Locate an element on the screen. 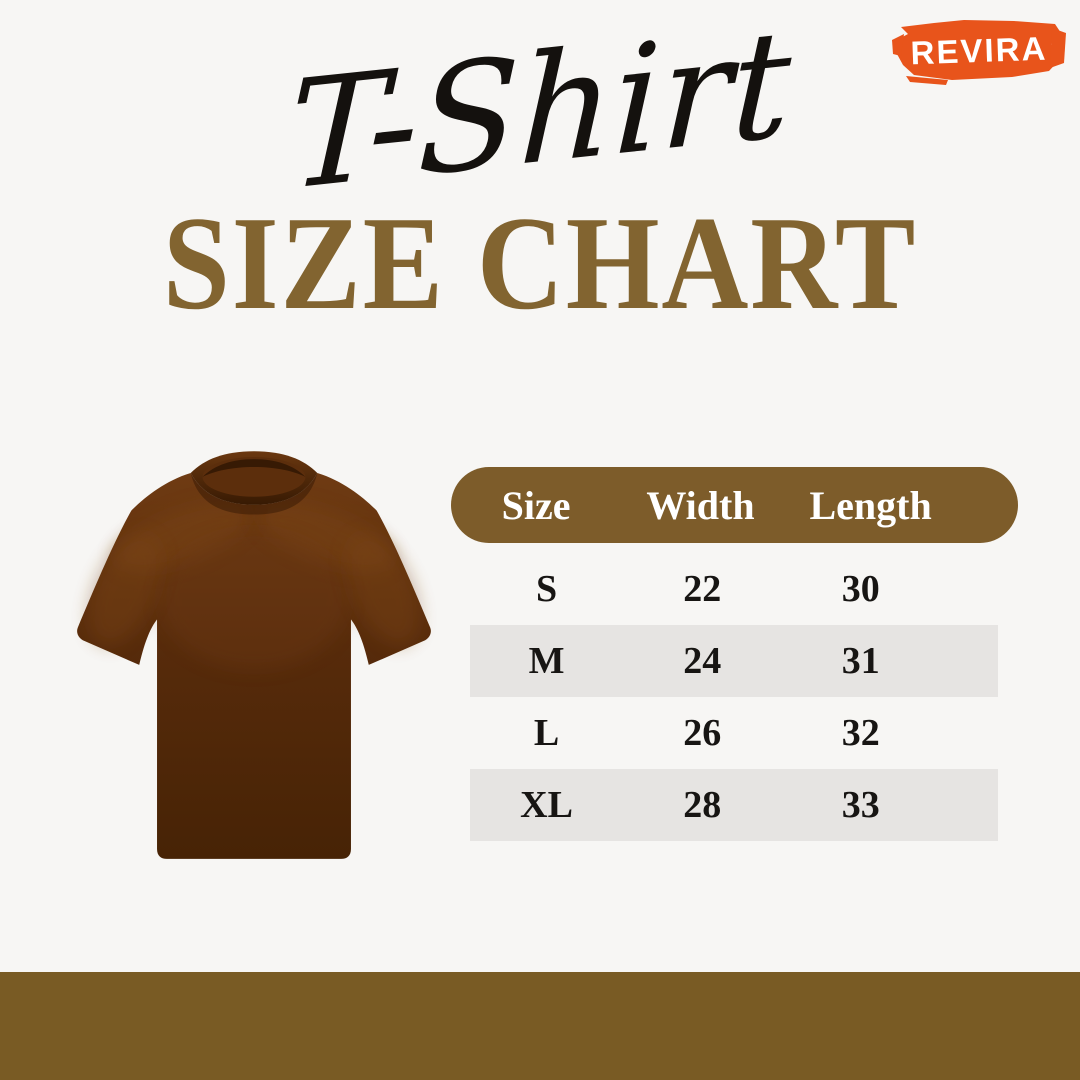 This screenshot has width=1080, height=1080. footer-bar is located at coordinates (540, 1026).